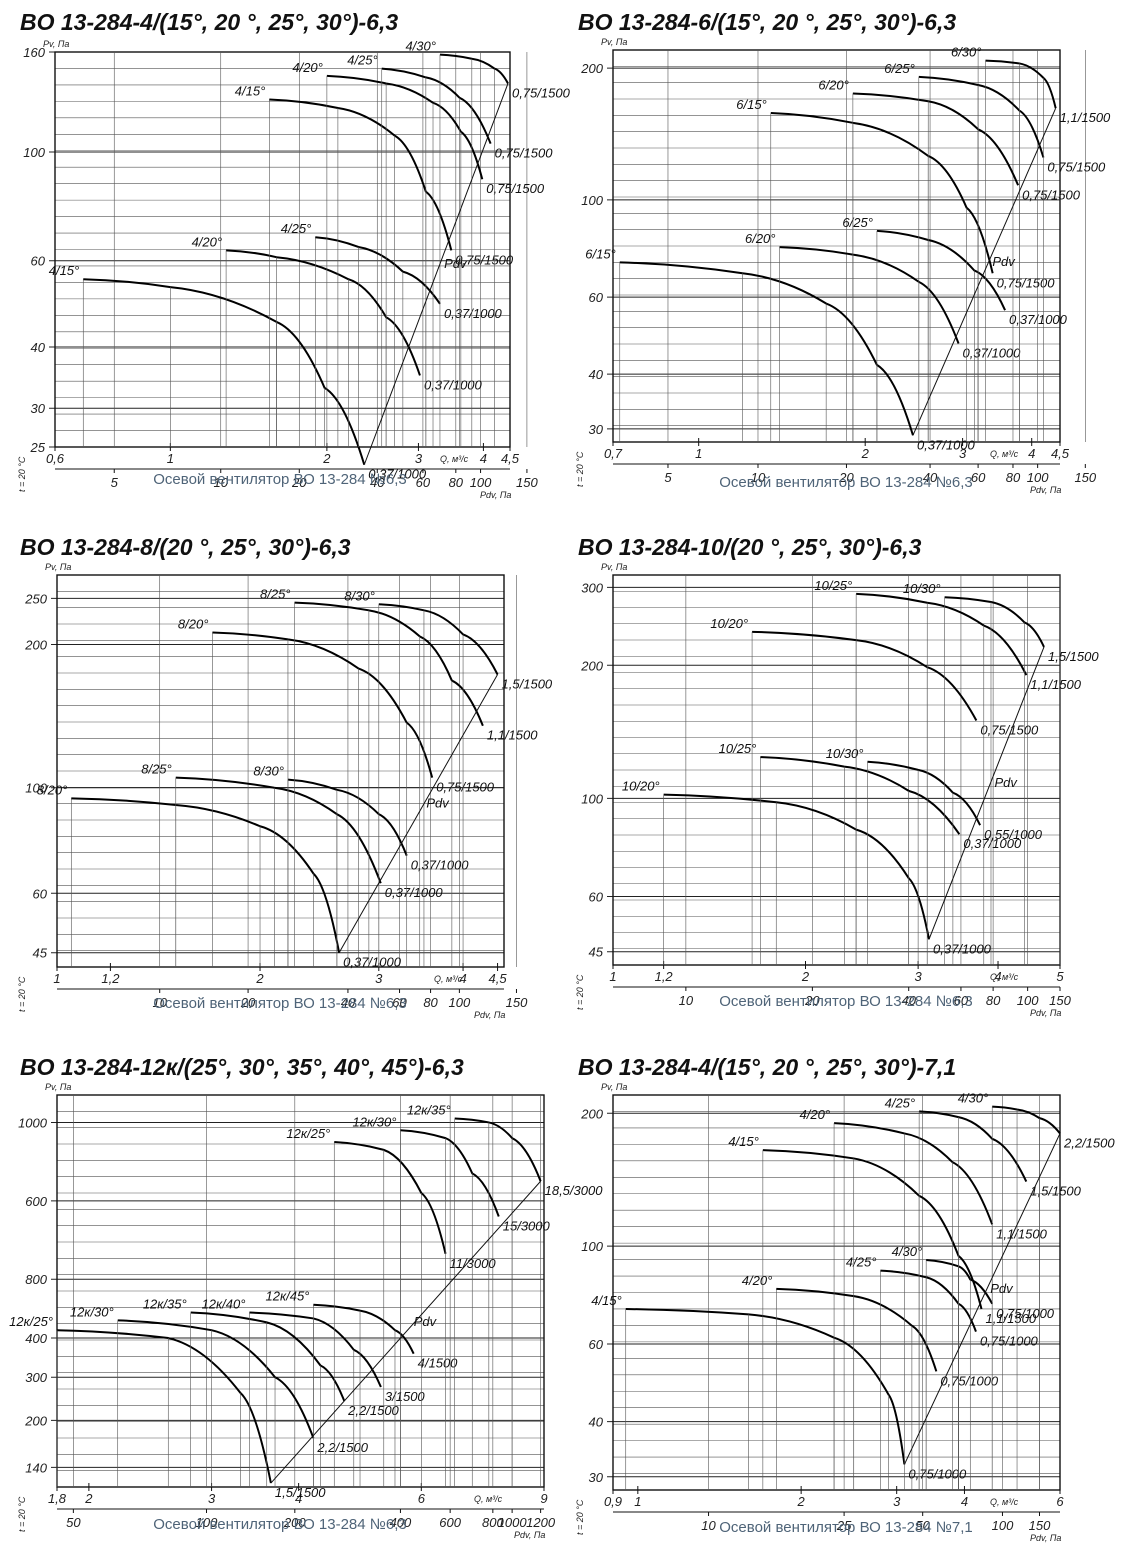 The width and height of the screenshot is (1127, 1548). What do you see at coordinates (248, 1002) in the screenshot?
I see `pdv-tick-label: 20` at bounding box center [248, 1002].